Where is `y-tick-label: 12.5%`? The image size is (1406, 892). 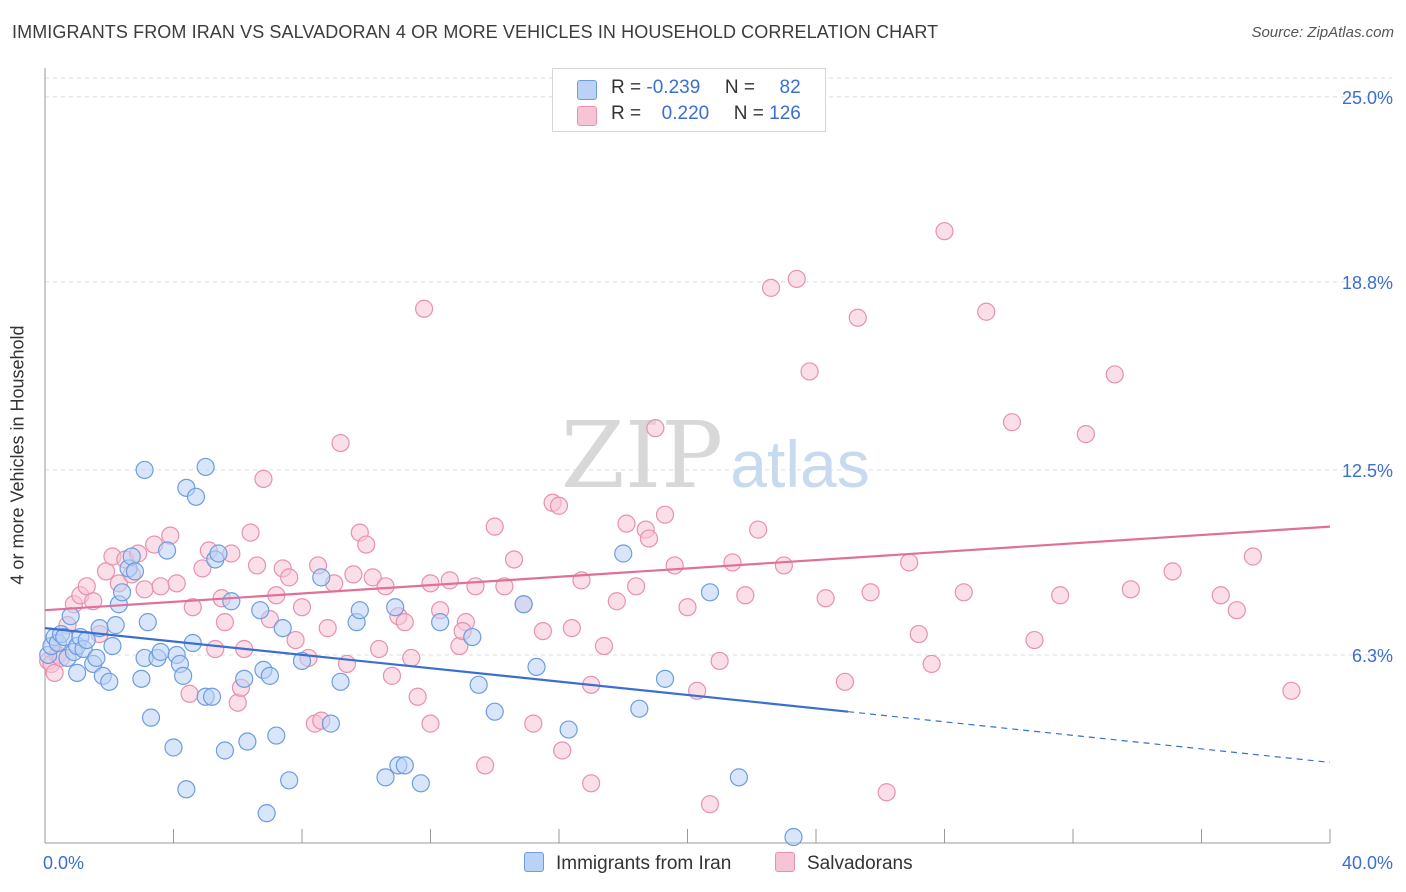 y-tick-label: 12.5% is located at coordinates (1367, 471).